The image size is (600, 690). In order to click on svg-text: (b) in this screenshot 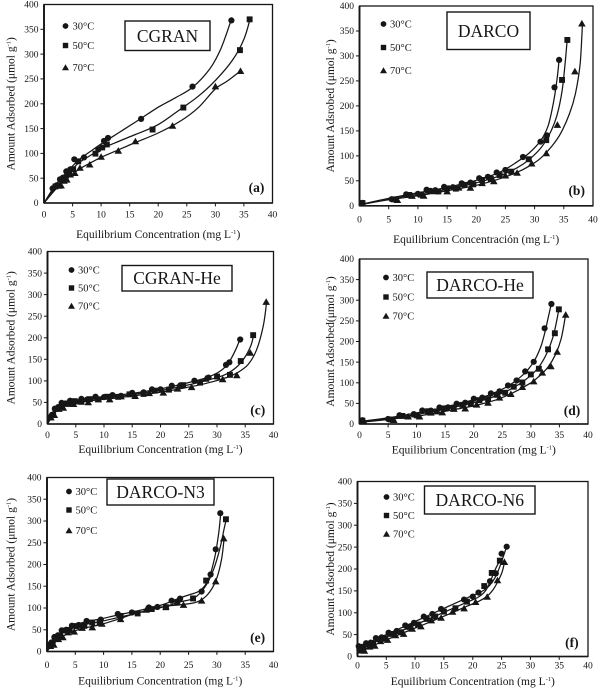, I will do `click(576, 190)`.